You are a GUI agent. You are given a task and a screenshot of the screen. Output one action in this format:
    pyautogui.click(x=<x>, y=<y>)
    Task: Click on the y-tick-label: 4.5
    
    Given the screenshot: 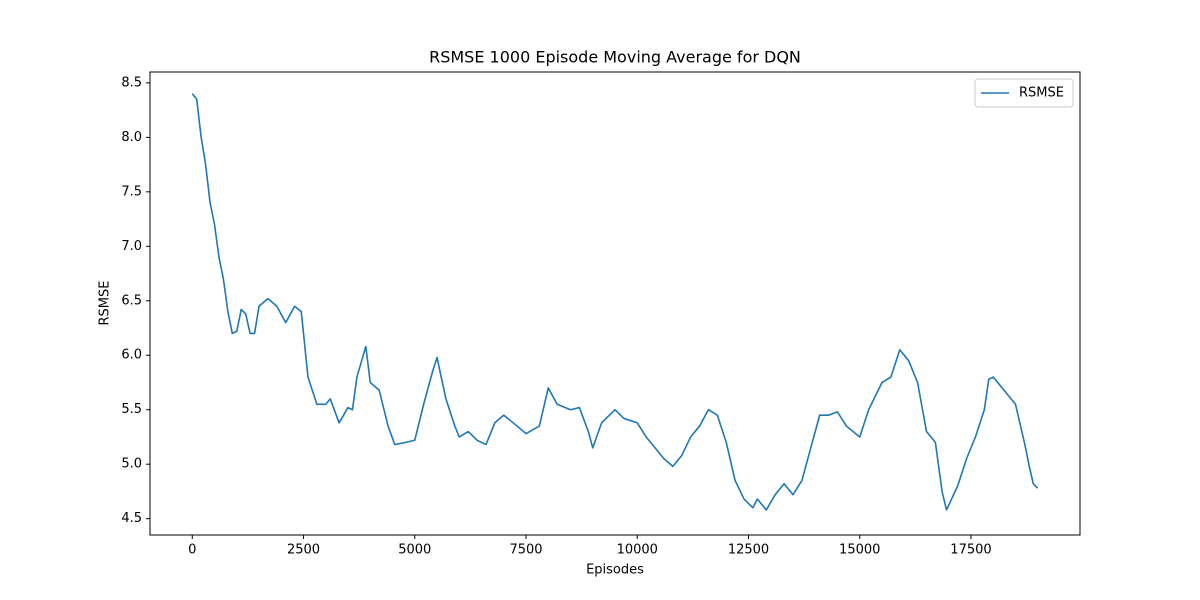 What is the action you would take?
    pyautogui.click(x=131, y=518)
    